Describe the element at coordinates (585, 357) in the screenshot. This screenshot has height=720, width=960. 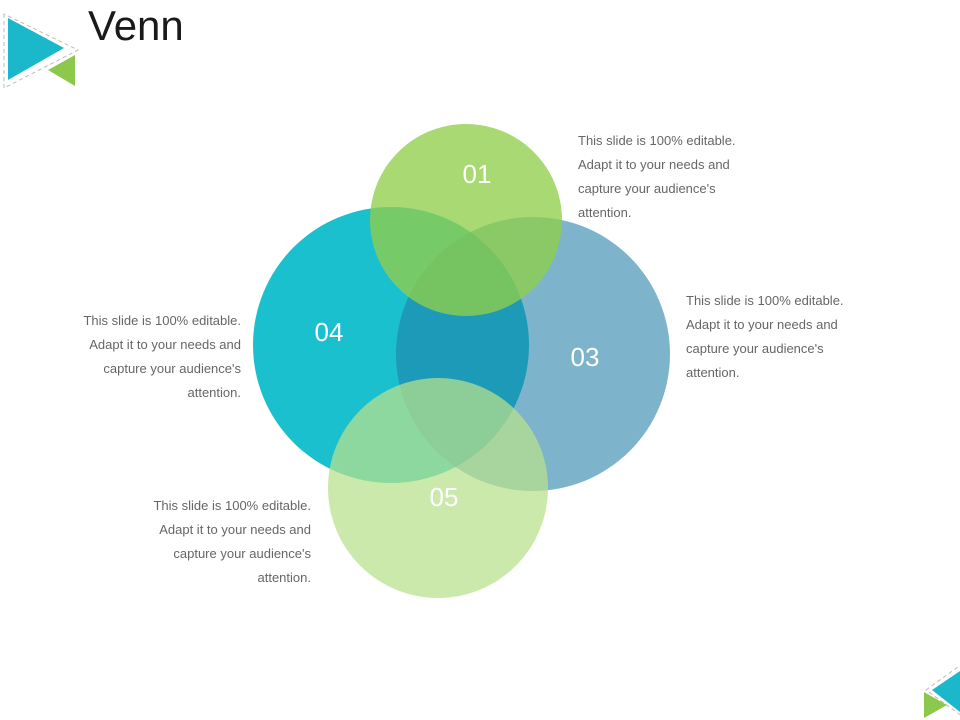
I see `circle-label-03: 03` at that location.